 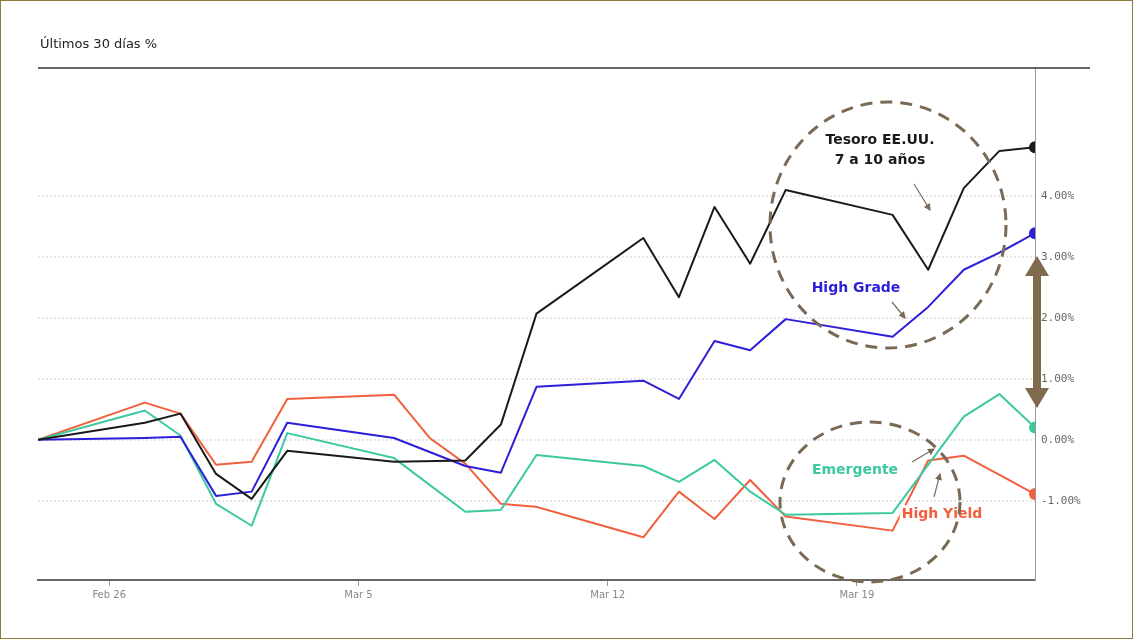 I want to click on series-label: Emergente, so click(x=855, y=468).